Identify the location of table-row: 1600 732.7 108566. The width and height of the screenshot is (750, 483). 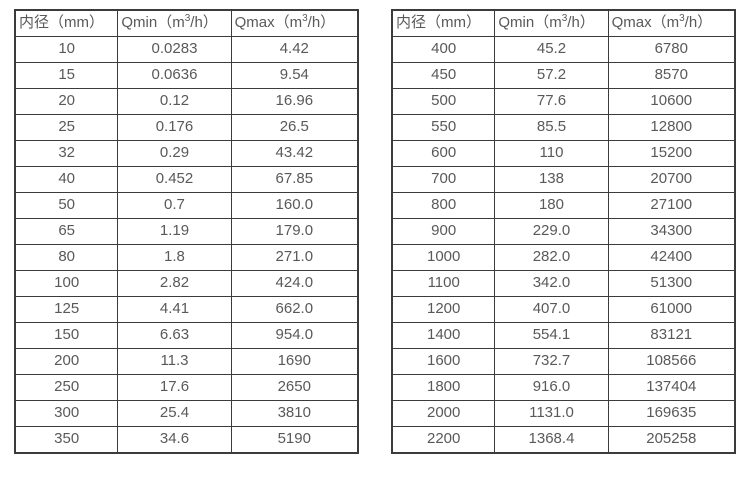
(563, 361).